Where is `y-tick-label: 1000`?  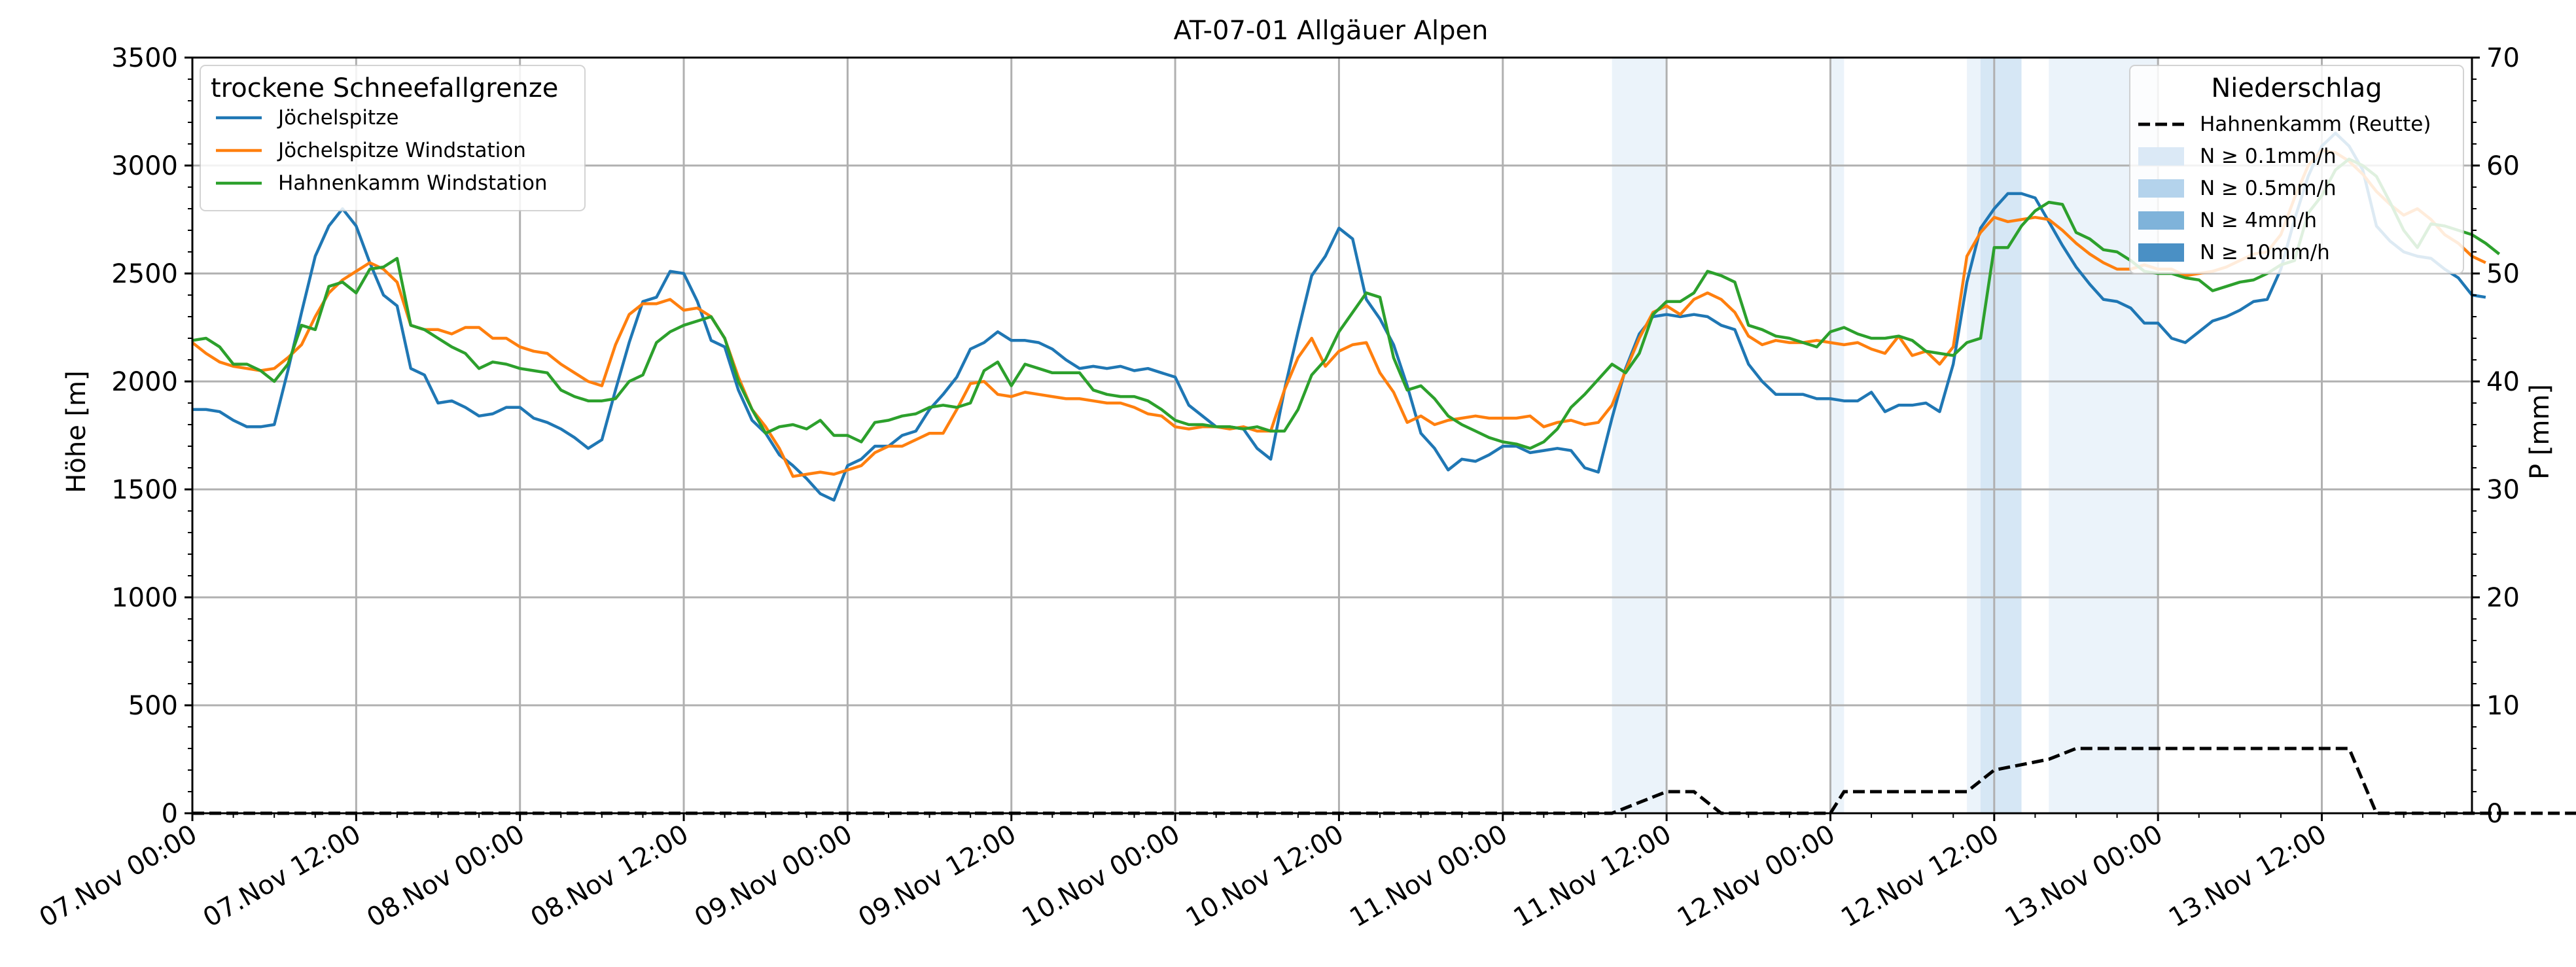
y-tick-label: 1000 is located at coordinates (144, 598).